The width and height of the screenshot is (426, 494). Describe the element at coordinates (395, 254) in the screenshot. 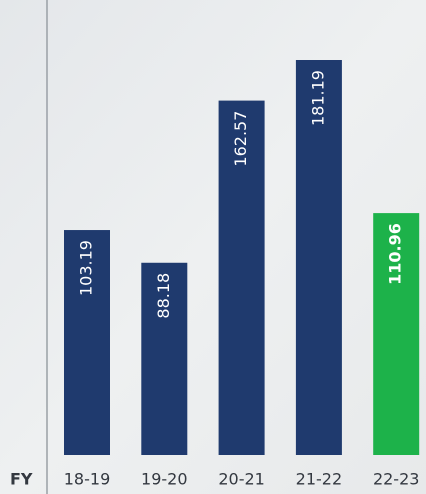

I see `value-label: 110.96` at that location.